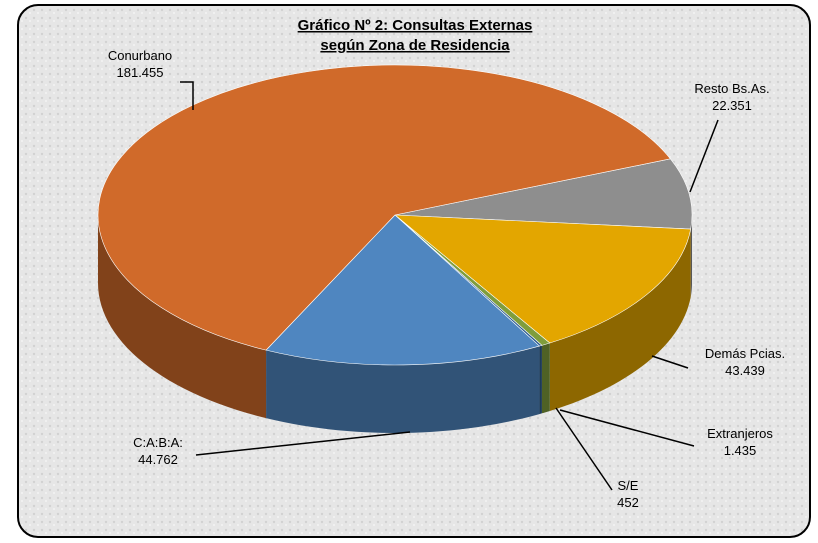  What do you see at coordinates (158, 442) in the screenshot?
I see `category-label: C:A:B:A:` at bounding box center [158, 442].